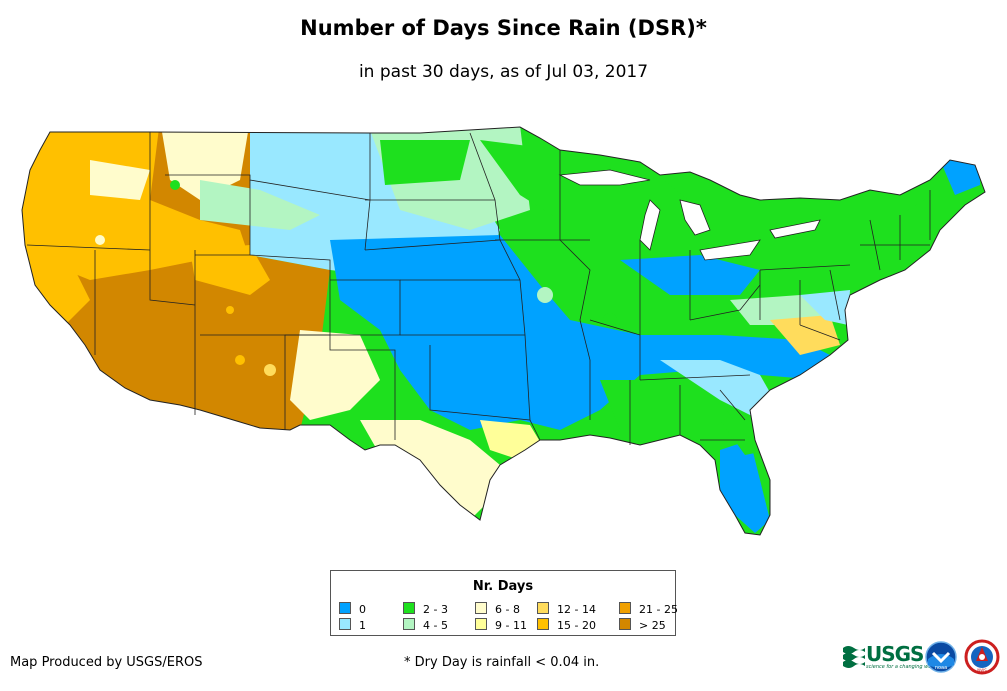  Describe the element at coordinates (652, 625) in the screenshot. I see `legend-label: > 25` at that location.